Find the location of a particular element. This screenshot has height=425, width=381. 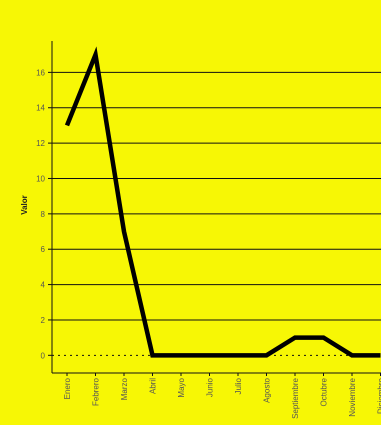

y-tick-label: 10 is located at coordinates (40, 178).